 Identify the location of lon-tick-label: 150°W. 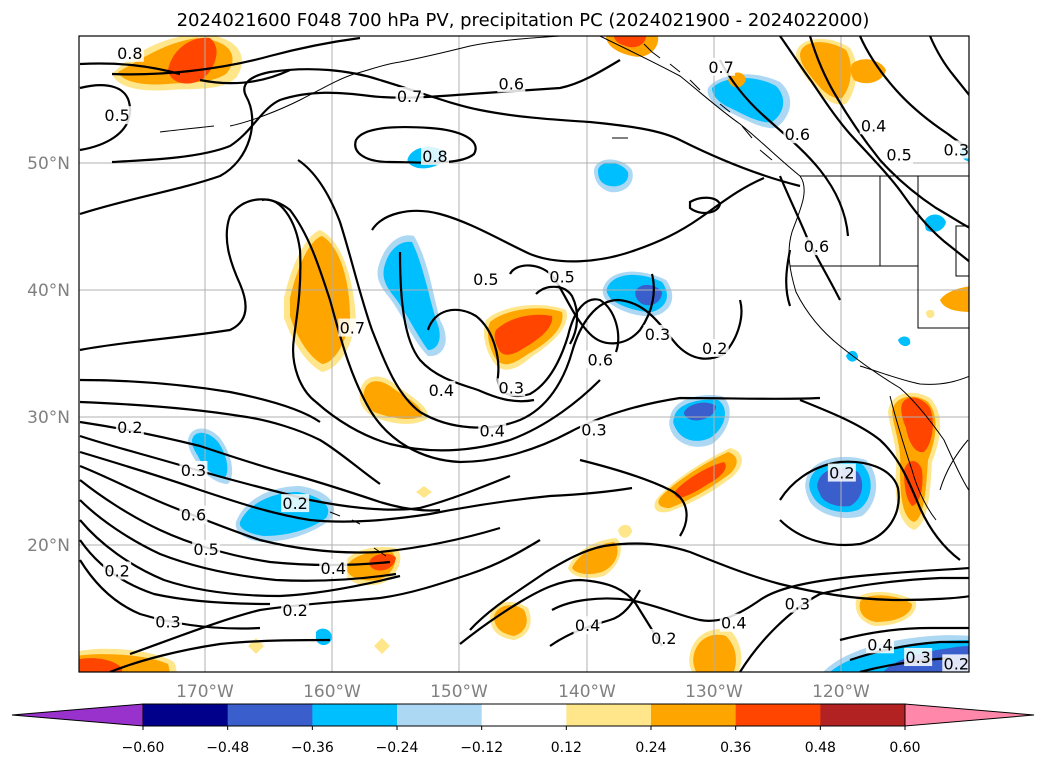
(459, 692).